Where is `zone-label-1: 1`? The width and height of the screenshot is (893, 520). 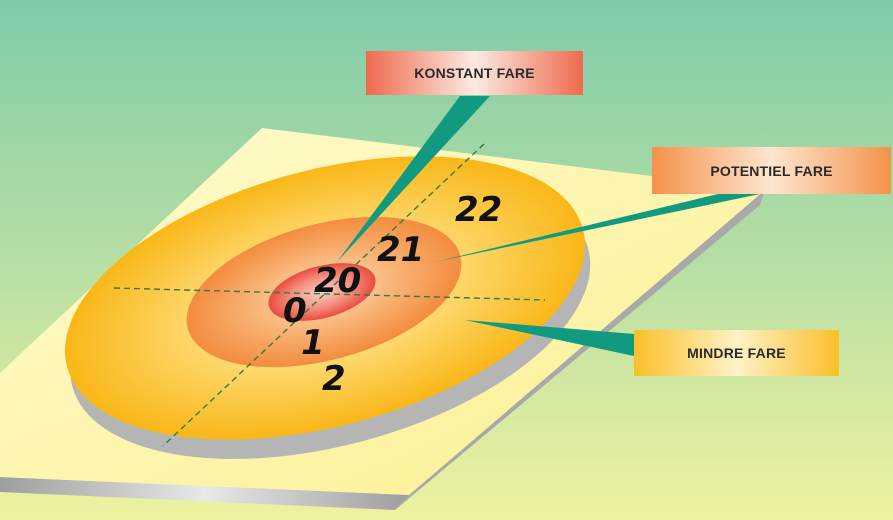
zone-label-1: 1 is located at coordinates (313, 343).